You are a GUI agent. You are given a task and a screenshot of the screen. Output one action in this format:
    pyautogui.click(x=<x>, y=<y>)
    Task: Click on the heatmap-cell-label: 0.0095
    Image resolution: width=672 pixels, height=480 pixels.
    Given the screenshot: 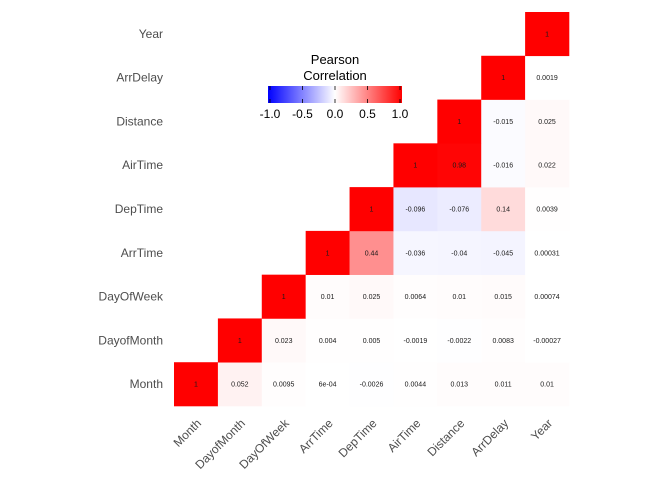 What is the action you would take?
    pyautogui.click(x=284, y=385)
    